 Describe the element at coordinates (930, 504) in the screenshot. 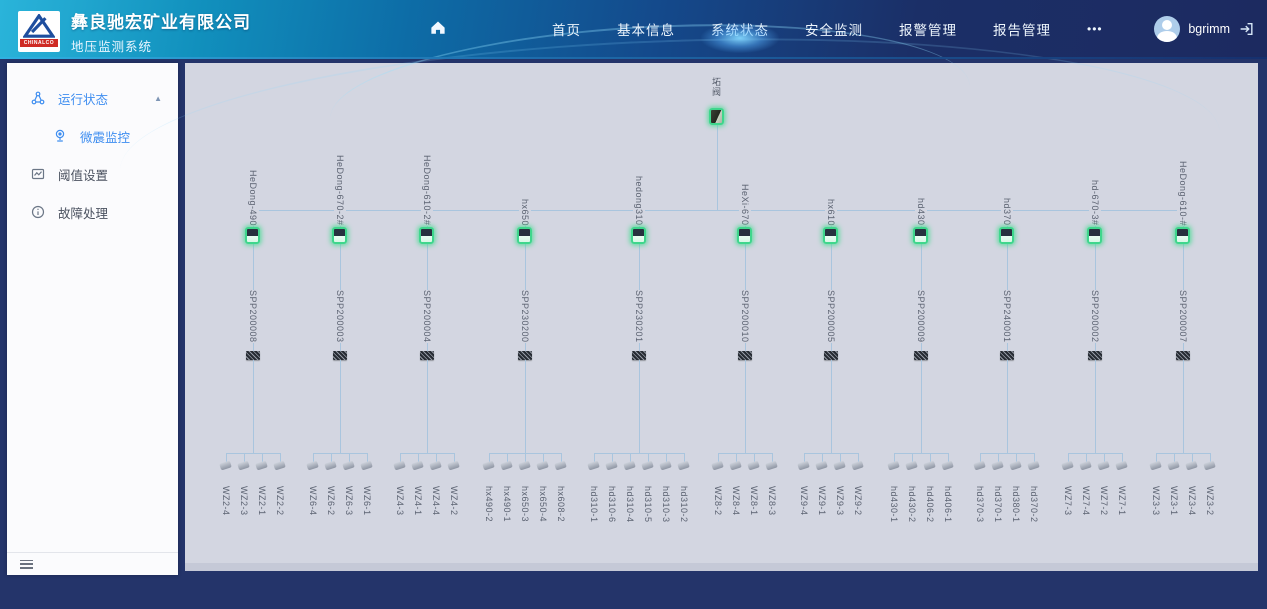

I see `sensor-label: hd406-2` at that location.